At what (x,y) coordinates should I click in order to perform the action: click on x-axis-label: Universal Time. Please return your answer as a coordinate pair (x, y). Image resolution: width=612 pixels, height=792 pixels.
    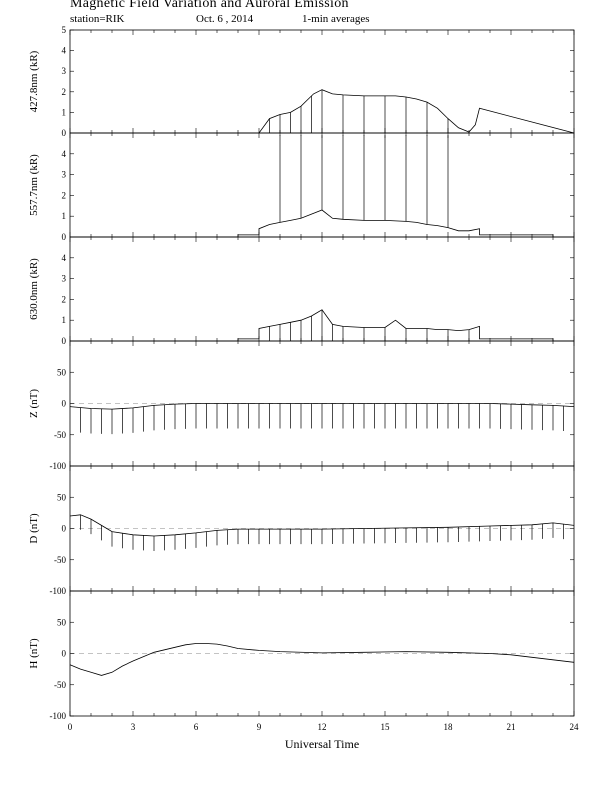
    Looking at the image, I should click on (322, 744).